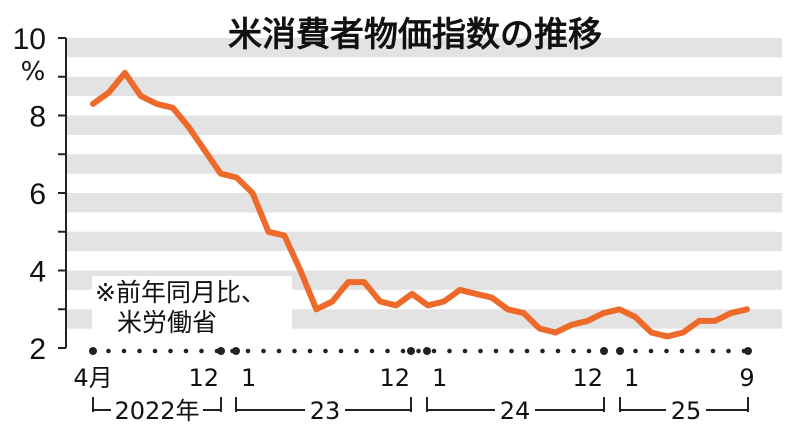  What do you see at coordinates (37, 349) in the screenshot?
I see `y-tick-label: 2` at bounding box center [37, 349].